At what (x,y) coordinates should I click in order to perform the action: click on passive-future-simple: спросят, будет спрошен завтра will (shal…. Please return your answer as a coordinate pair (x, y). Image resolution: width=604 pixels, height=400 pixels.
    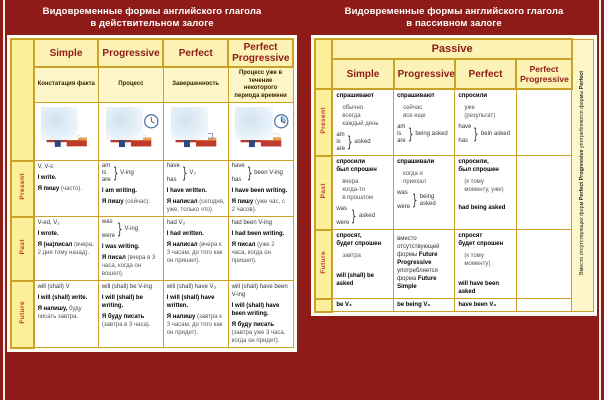
    Looking at the image, I should click on (363, 264).